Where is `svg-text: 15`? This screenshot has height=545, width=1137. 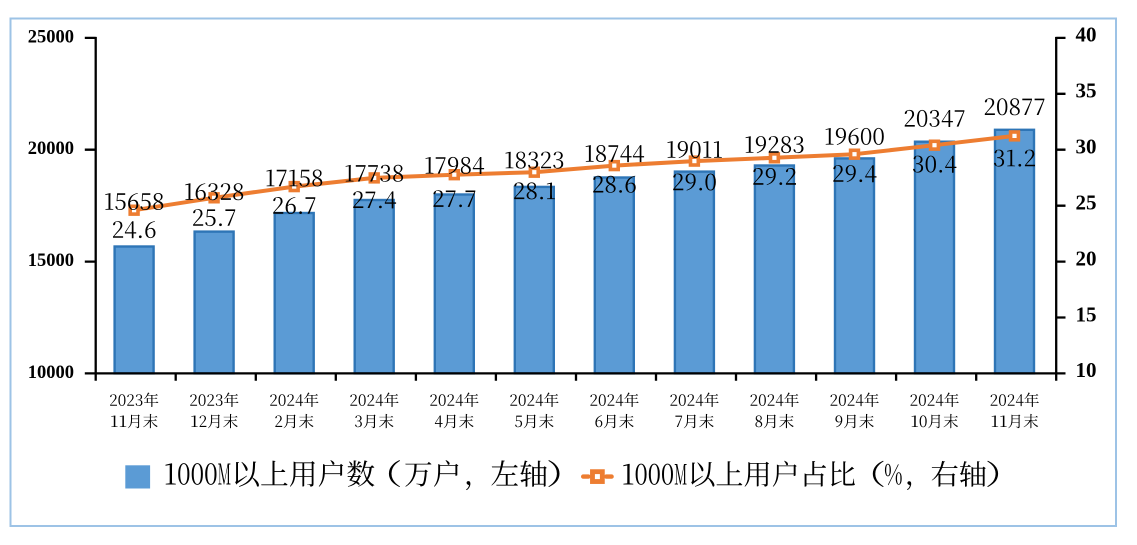 svg-text: 15 is located at coordinates (1086, 314).